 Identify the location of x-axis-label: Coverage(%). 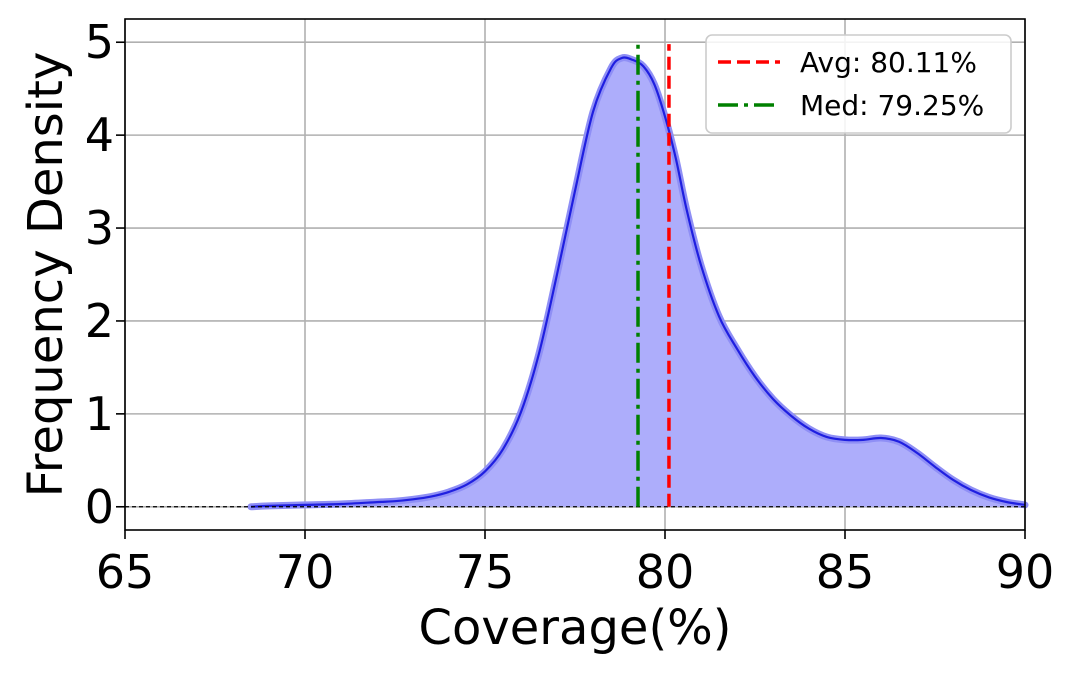
(574, 628).